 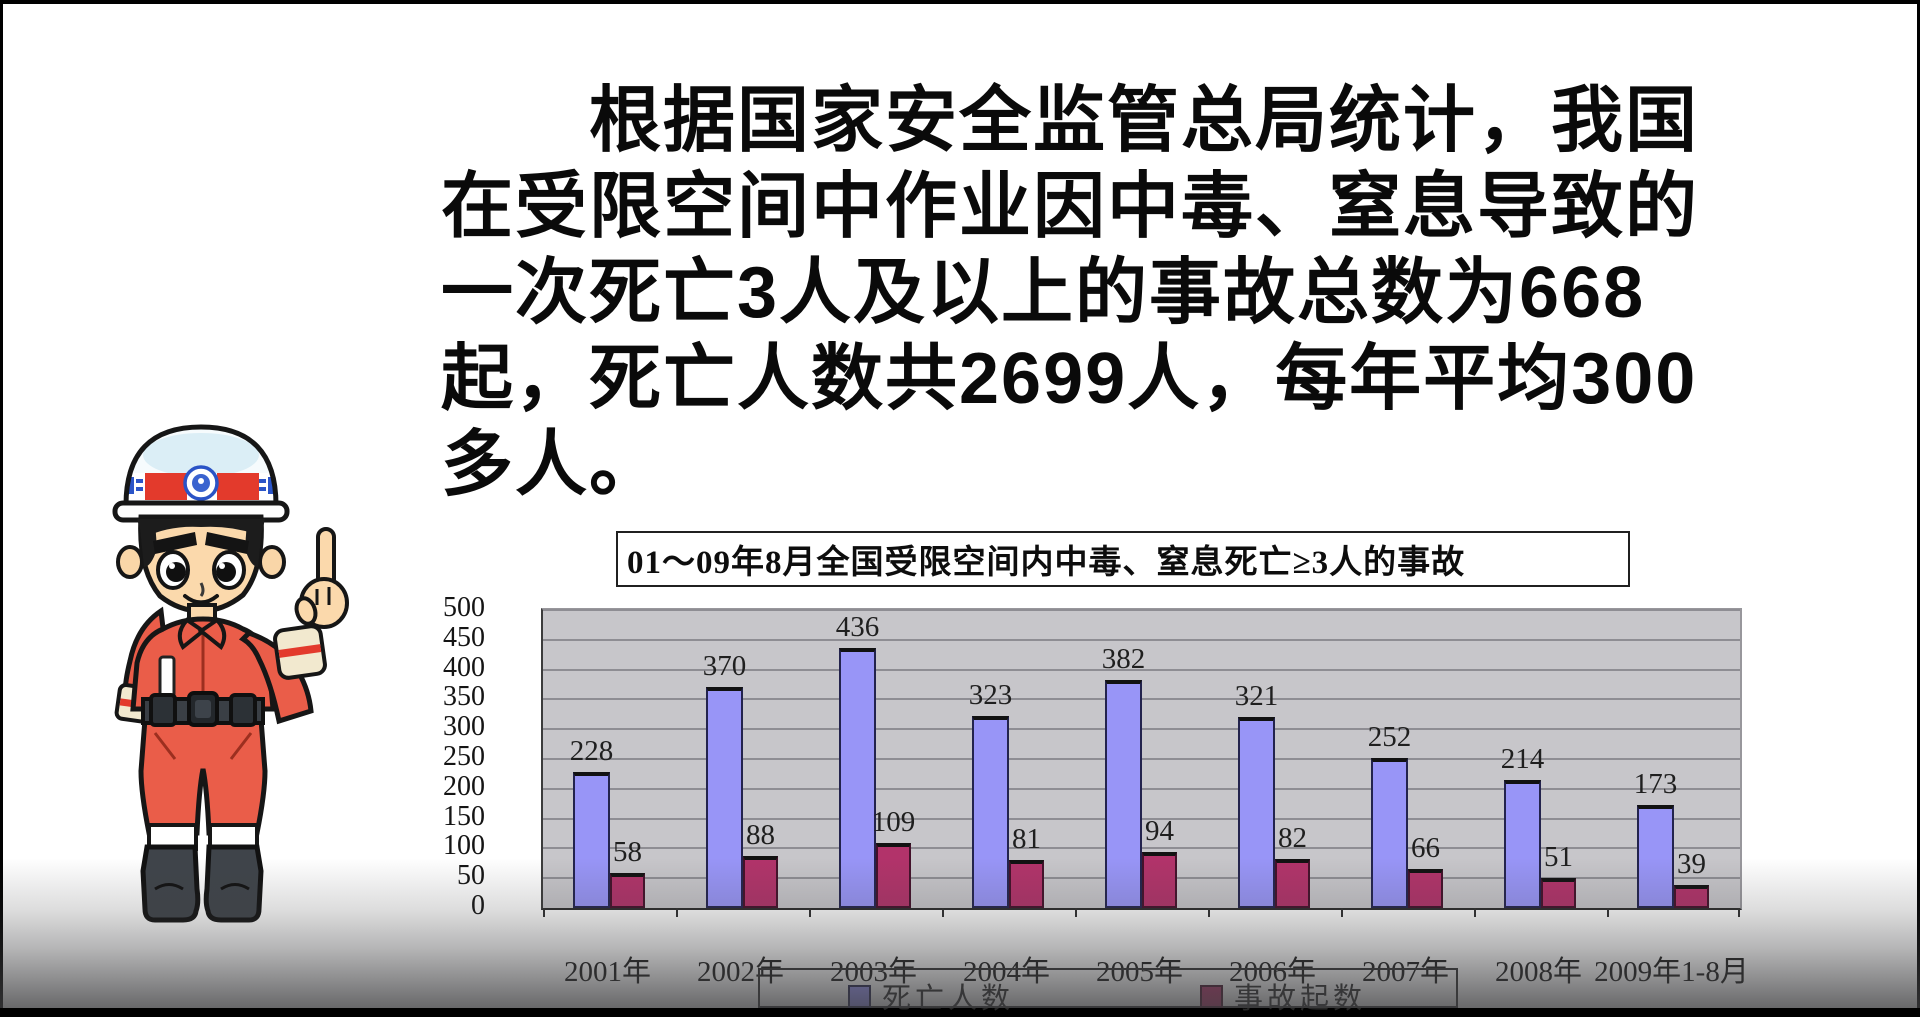 I want to click on legend-entry-accidents: 事故起数, so click(x=1283, y=996).